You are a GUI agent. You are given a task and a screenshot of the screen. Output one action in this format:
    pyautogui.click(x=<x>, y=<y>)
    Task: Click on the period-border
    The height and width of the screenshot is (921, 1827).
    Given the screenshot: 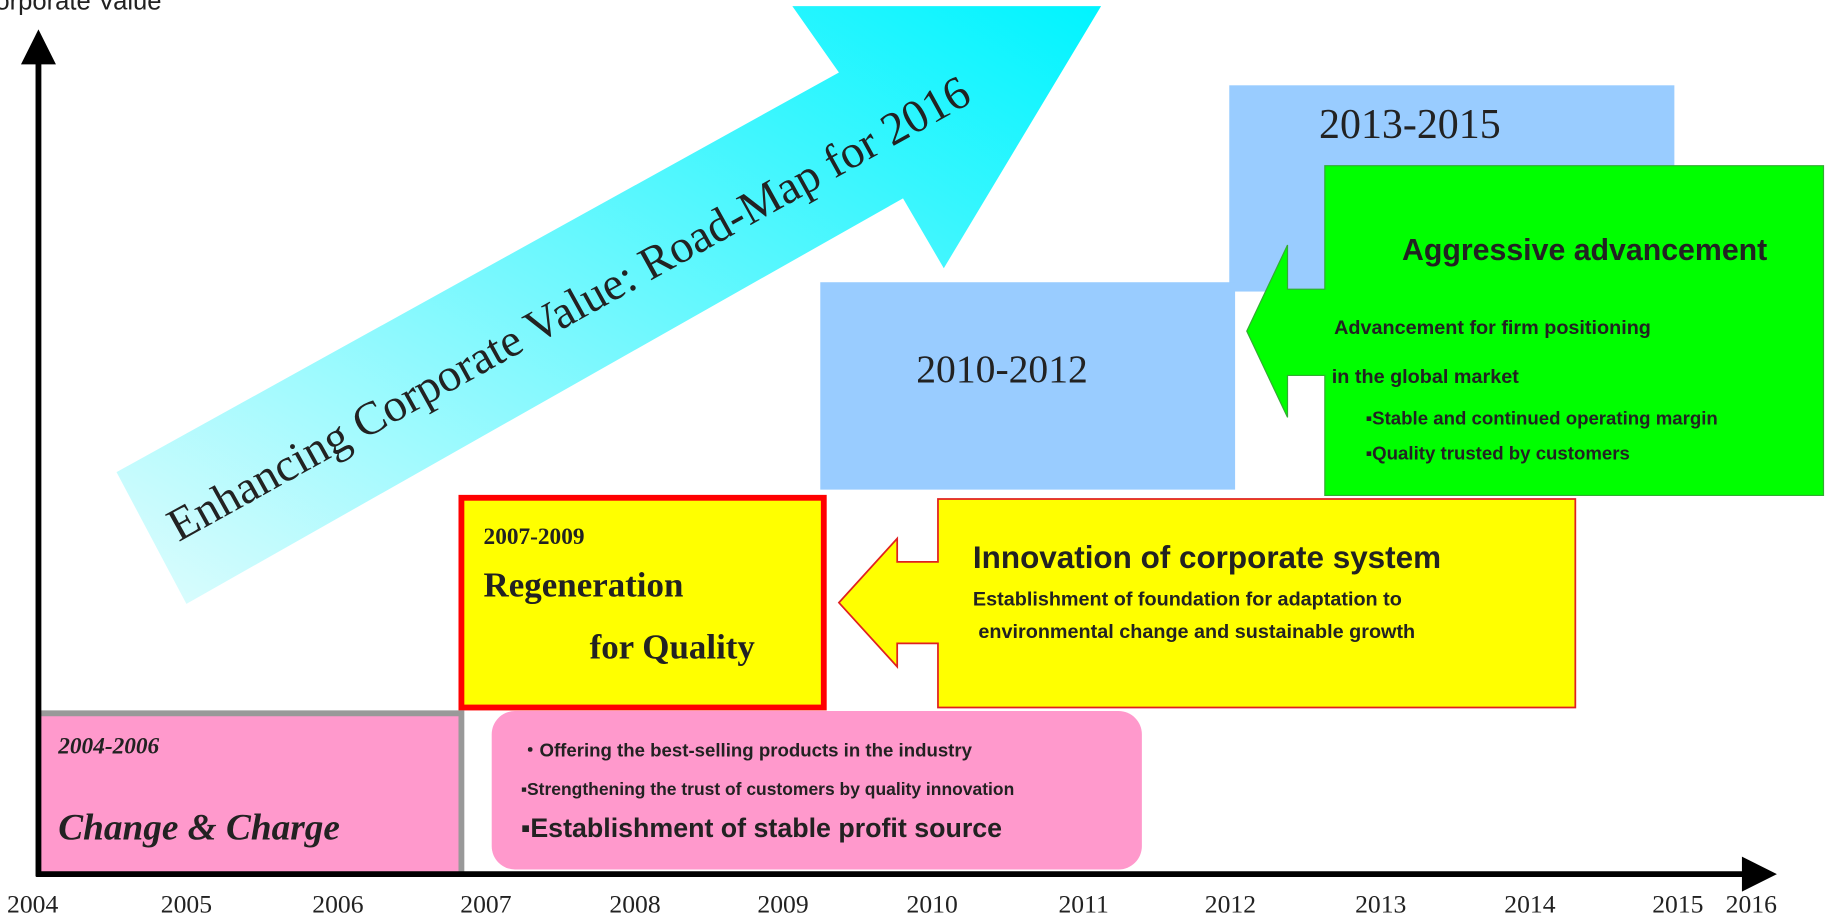 What is the action you would take?
    pyautogui.click(x=252, y=792)
    